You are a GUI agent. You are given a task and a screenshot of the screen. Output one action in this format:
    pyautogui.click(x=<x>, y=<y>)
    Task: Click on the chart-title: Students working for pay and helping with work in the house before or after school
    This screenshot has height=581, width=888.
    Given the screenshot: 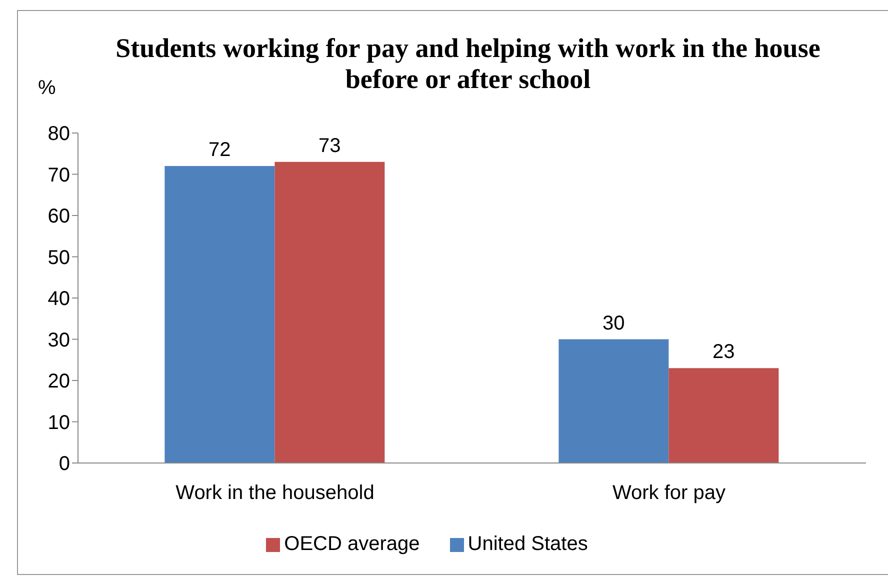 What is the action you would take?
    pyautogui.click(x=468, y=64)
    